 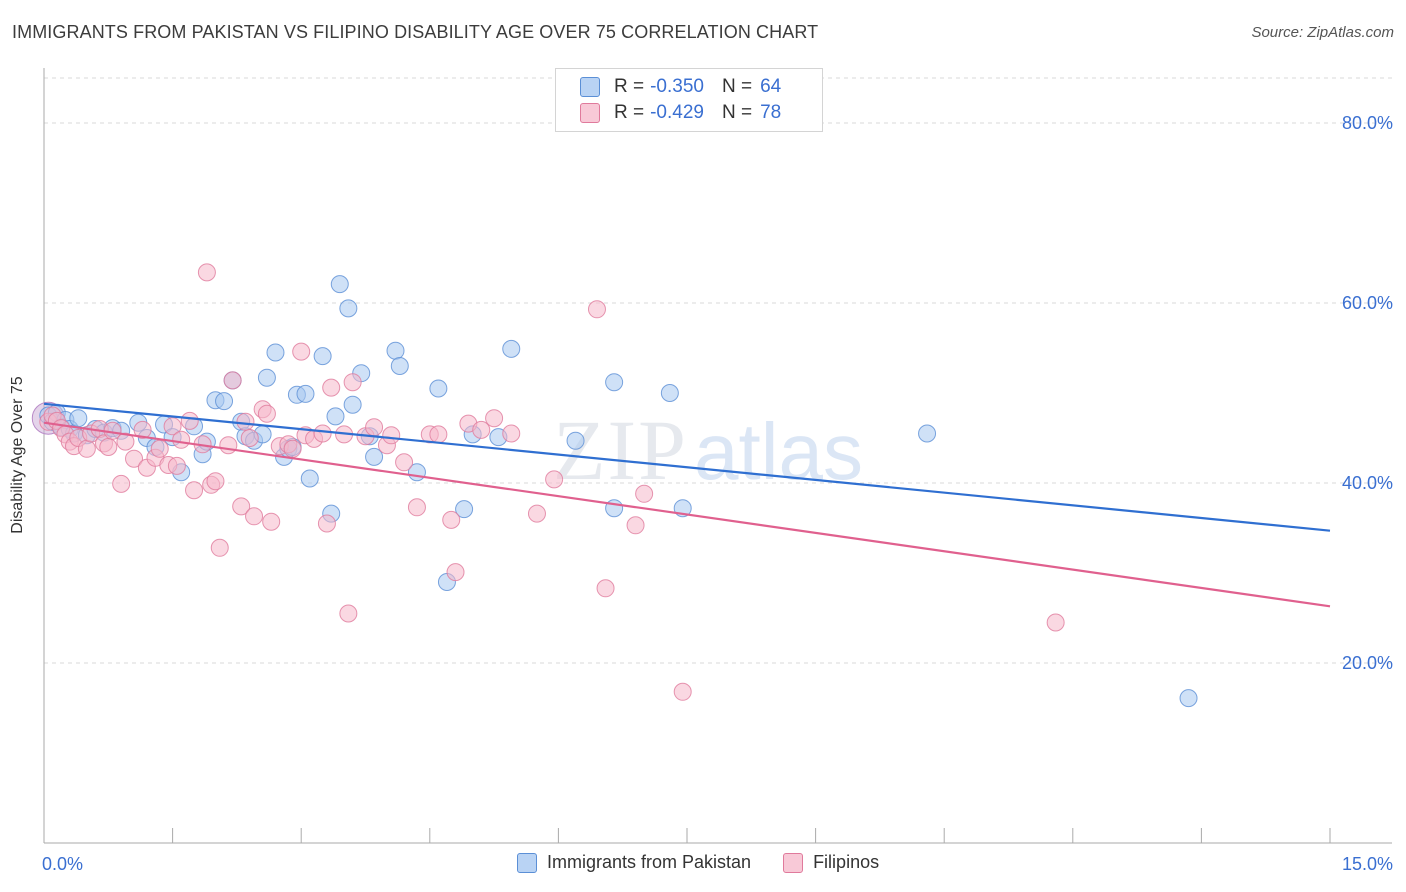 What do you see at coordinates (689, 113) in the screenshot?
I see `legend-row-filipinos: R = -0.429 N = 78` at bounding box center [689, 113].